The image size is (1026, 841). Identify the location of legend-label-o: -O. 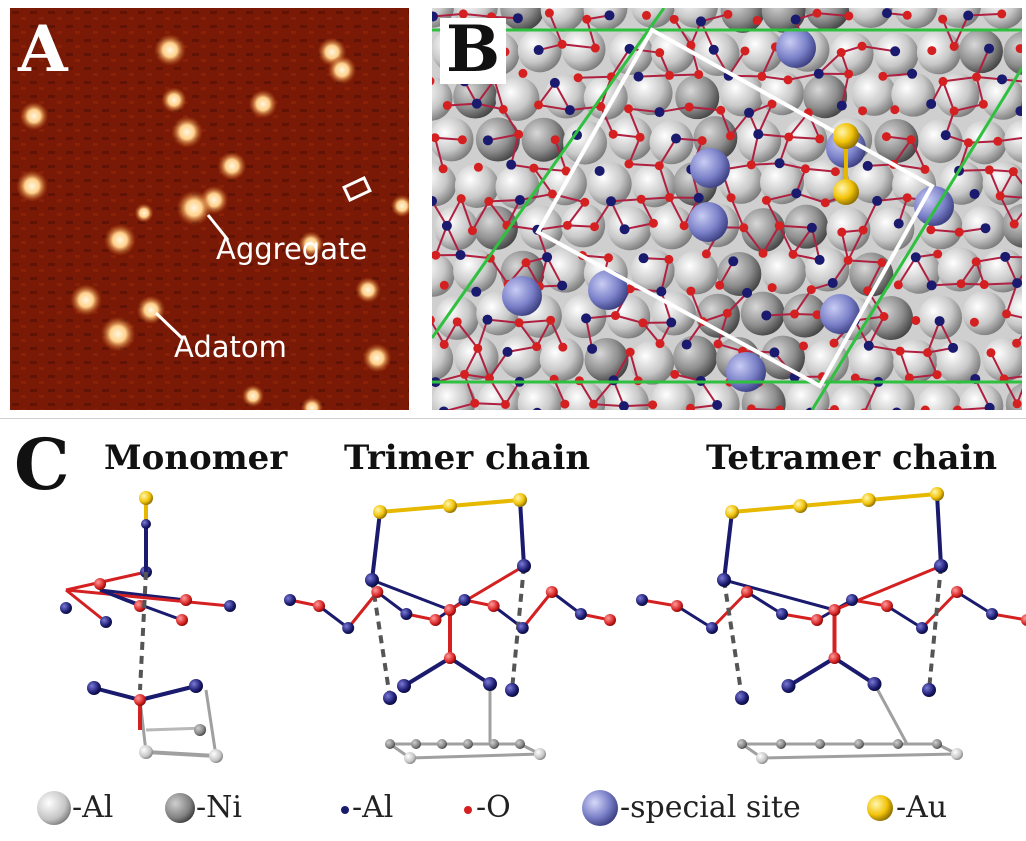
(493, 807).